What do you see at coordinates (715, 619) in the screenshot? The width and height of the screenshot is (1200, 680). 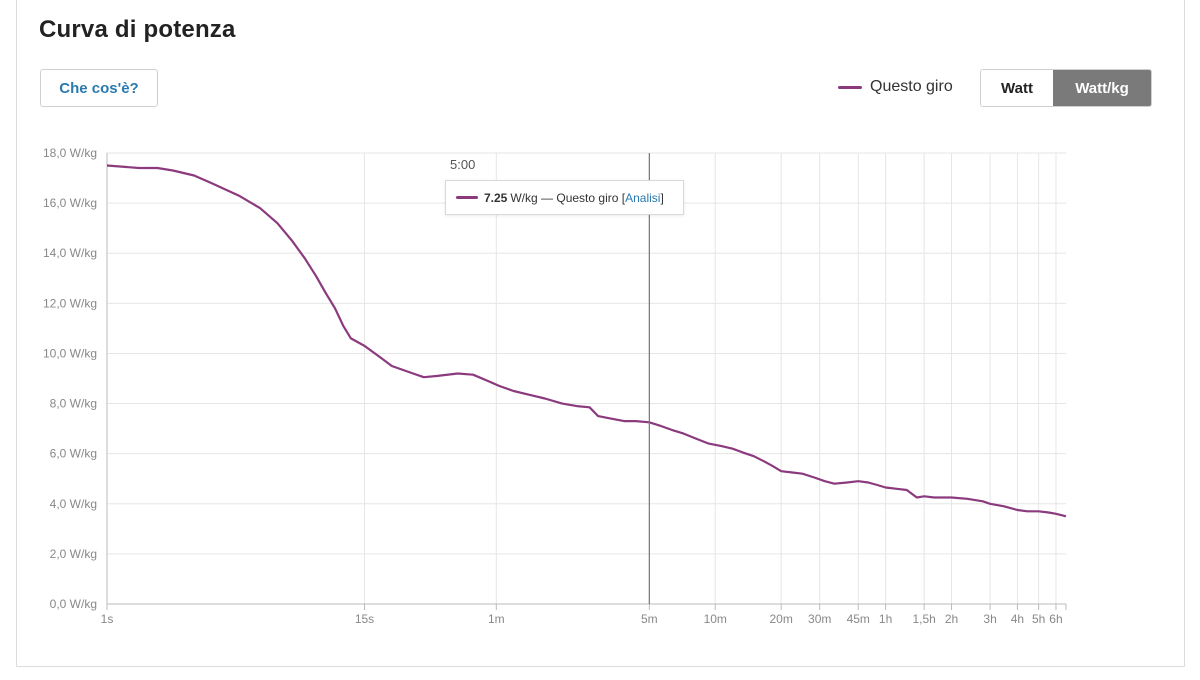 I see `x-tick-label: 10m` at bounding box center [715, 619].